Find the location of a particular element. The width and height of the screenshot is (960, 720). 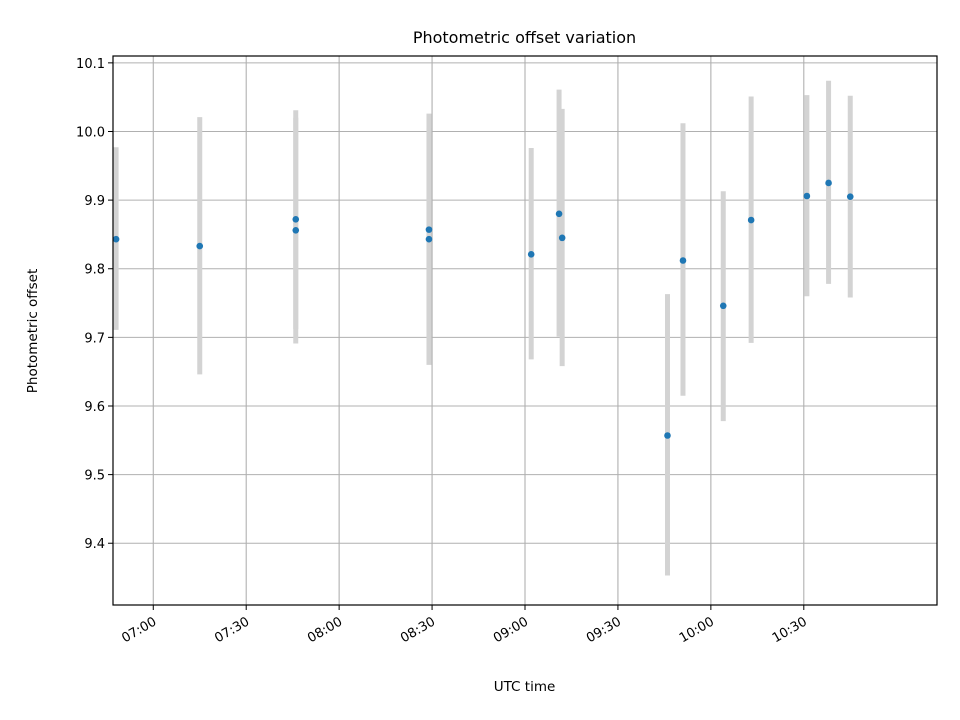

y-axis-title: Photometric offset is located at coordinates (33, 331).